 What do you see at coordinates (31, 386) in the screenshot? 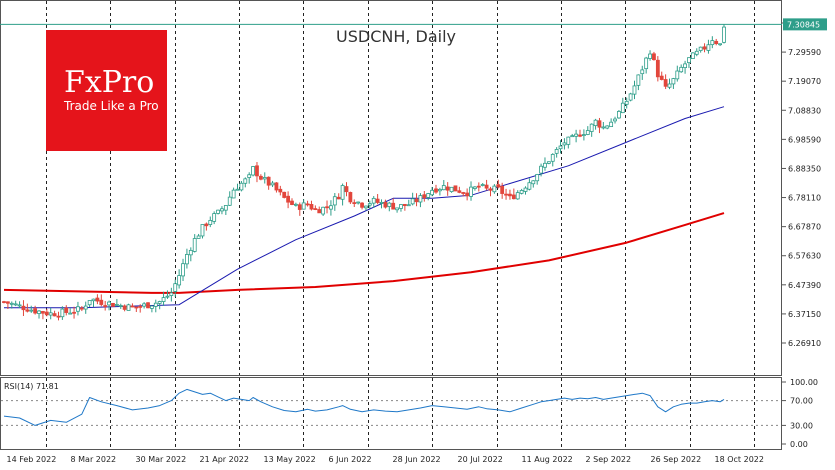
I see `rsi-label: RSI(14) 71.81` at bounding box center [31, 386].